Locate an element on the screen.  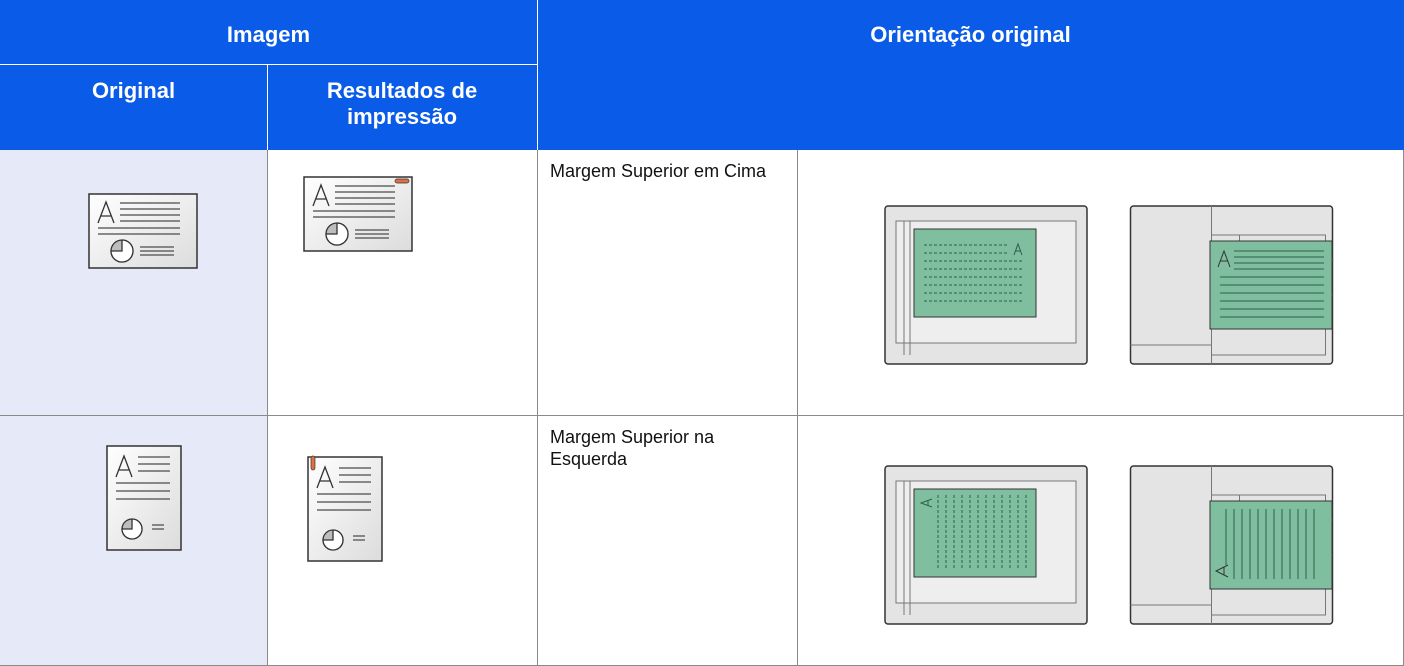
header-print-results: Resultados de impressão is located at coordinates (402, 104).